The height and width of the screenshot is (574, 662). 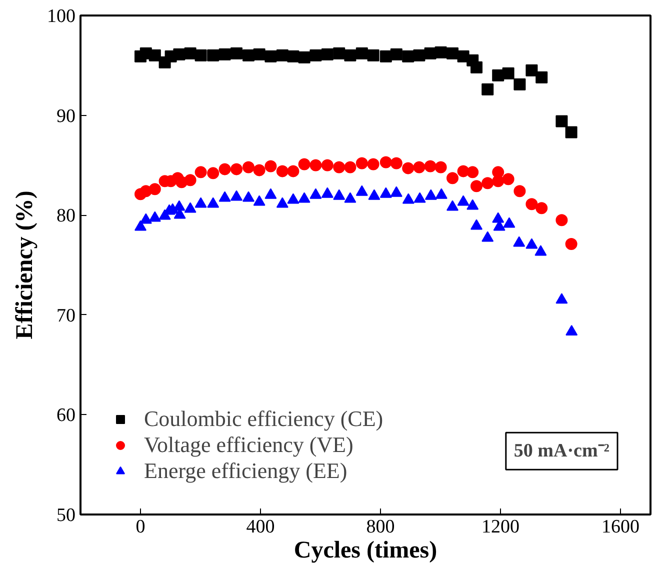 I want to click on legend-label: Energe efficiengy (EE), so click(x=246, y=471).